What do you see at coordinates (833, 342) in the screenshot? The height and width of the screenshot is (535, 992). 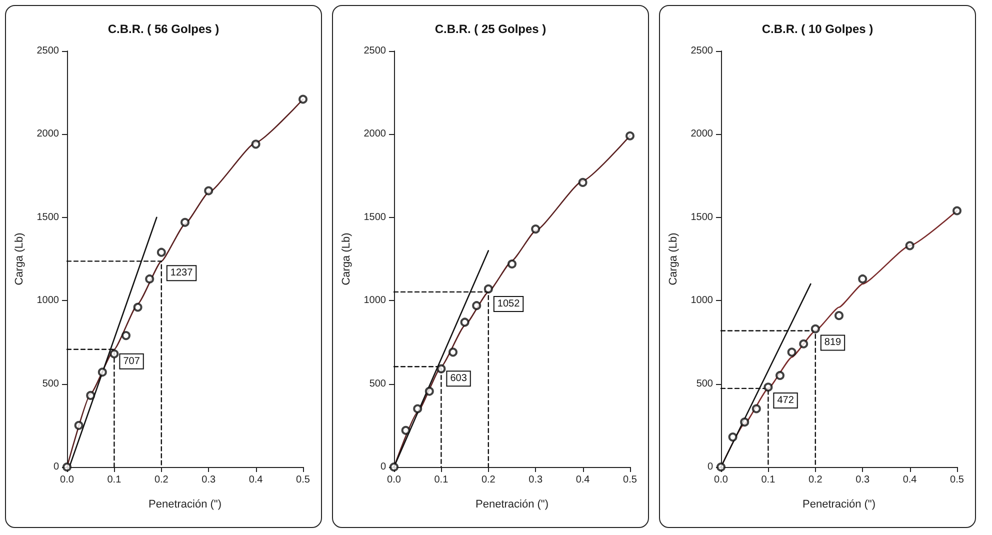 I see `data-label: 819` at bounding box center [833, 342].